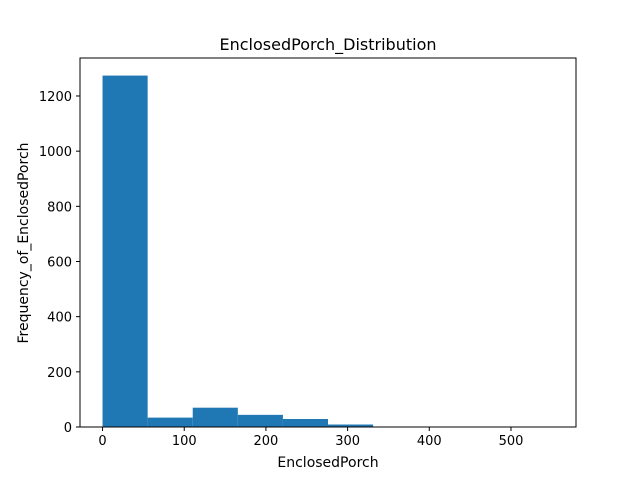 The height and width of the screenshot is (480, 640). What do you see at coordinates (102, 441) in the screenshot?
I see `x-tick-label: 0` at bounding box center [102, 441].